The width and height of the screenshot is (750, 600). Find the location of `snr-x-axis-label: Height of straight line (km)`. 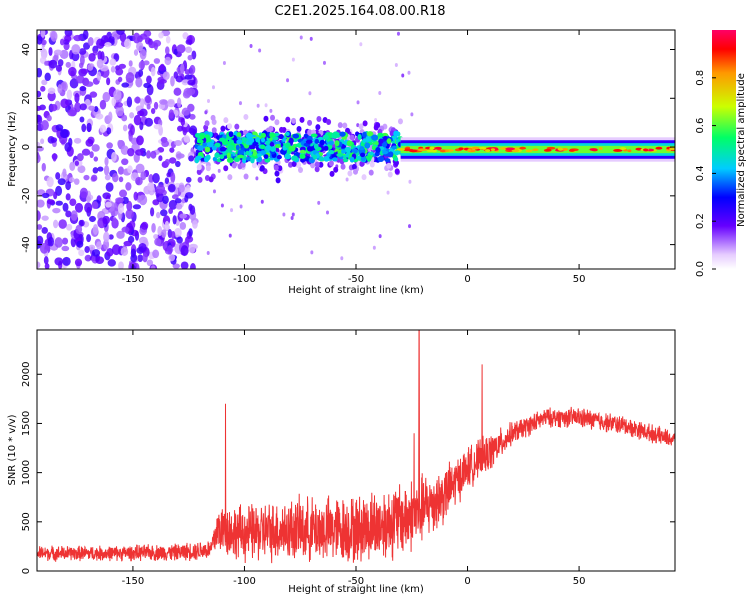

snr-x-axis-label: Height of straight line (km) is located at coordinates (356, 589).